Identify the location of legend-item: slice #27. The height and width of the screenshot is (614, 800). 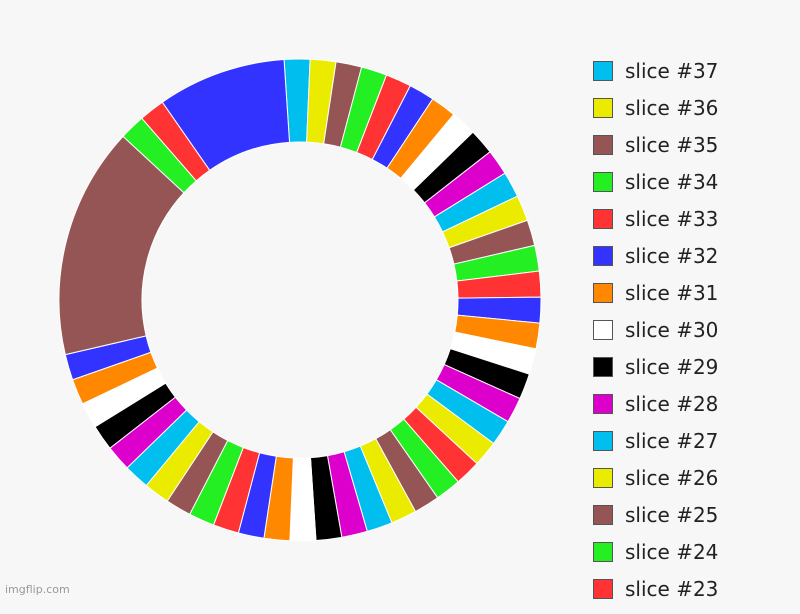
(693, 447).